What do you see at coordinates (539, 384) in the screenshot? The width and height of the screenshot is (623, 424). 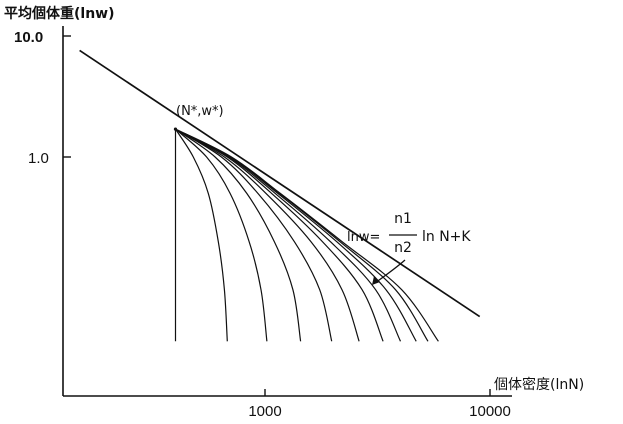 I see `x-axis-label: 個体密度(lnN)` at bounding box center [539, 384].